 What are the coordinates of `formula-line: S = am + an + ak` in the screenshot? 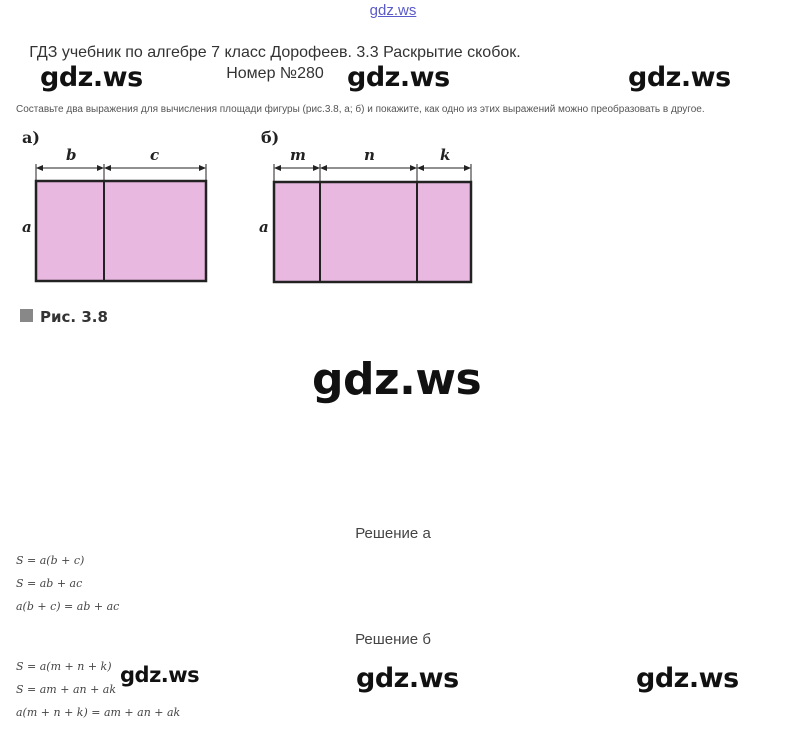 It's located at (66, 689).